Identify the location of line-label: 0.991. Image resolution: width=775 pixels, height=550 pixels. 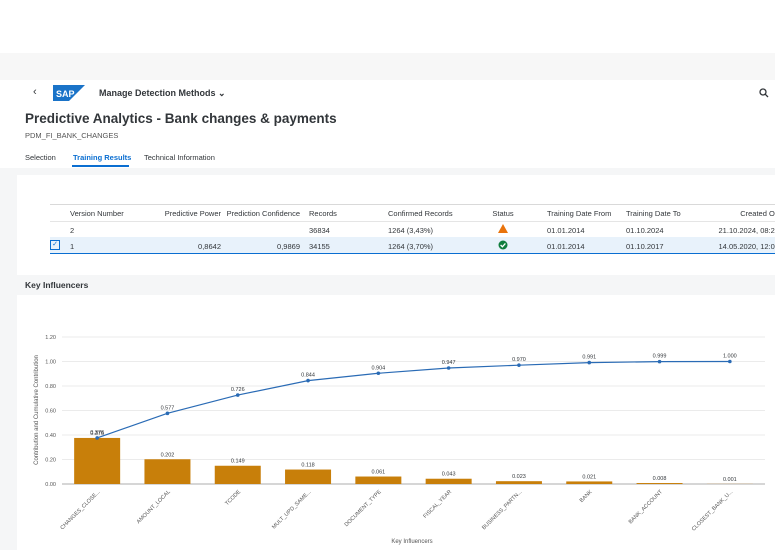
(589, 358).